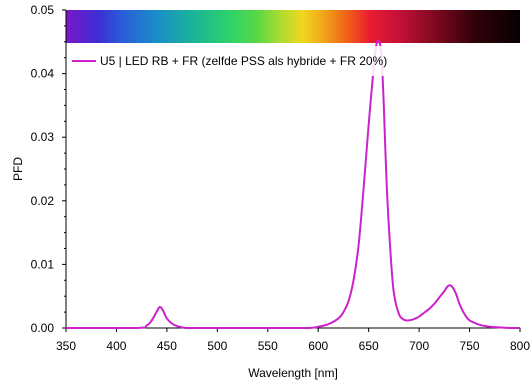 The height and width of the screenshot is (384, 531). What do you see at coordinates (43, 201) in the screenshot?
I see `y-tick-label: 0.02` at bounding box center [43, 201].